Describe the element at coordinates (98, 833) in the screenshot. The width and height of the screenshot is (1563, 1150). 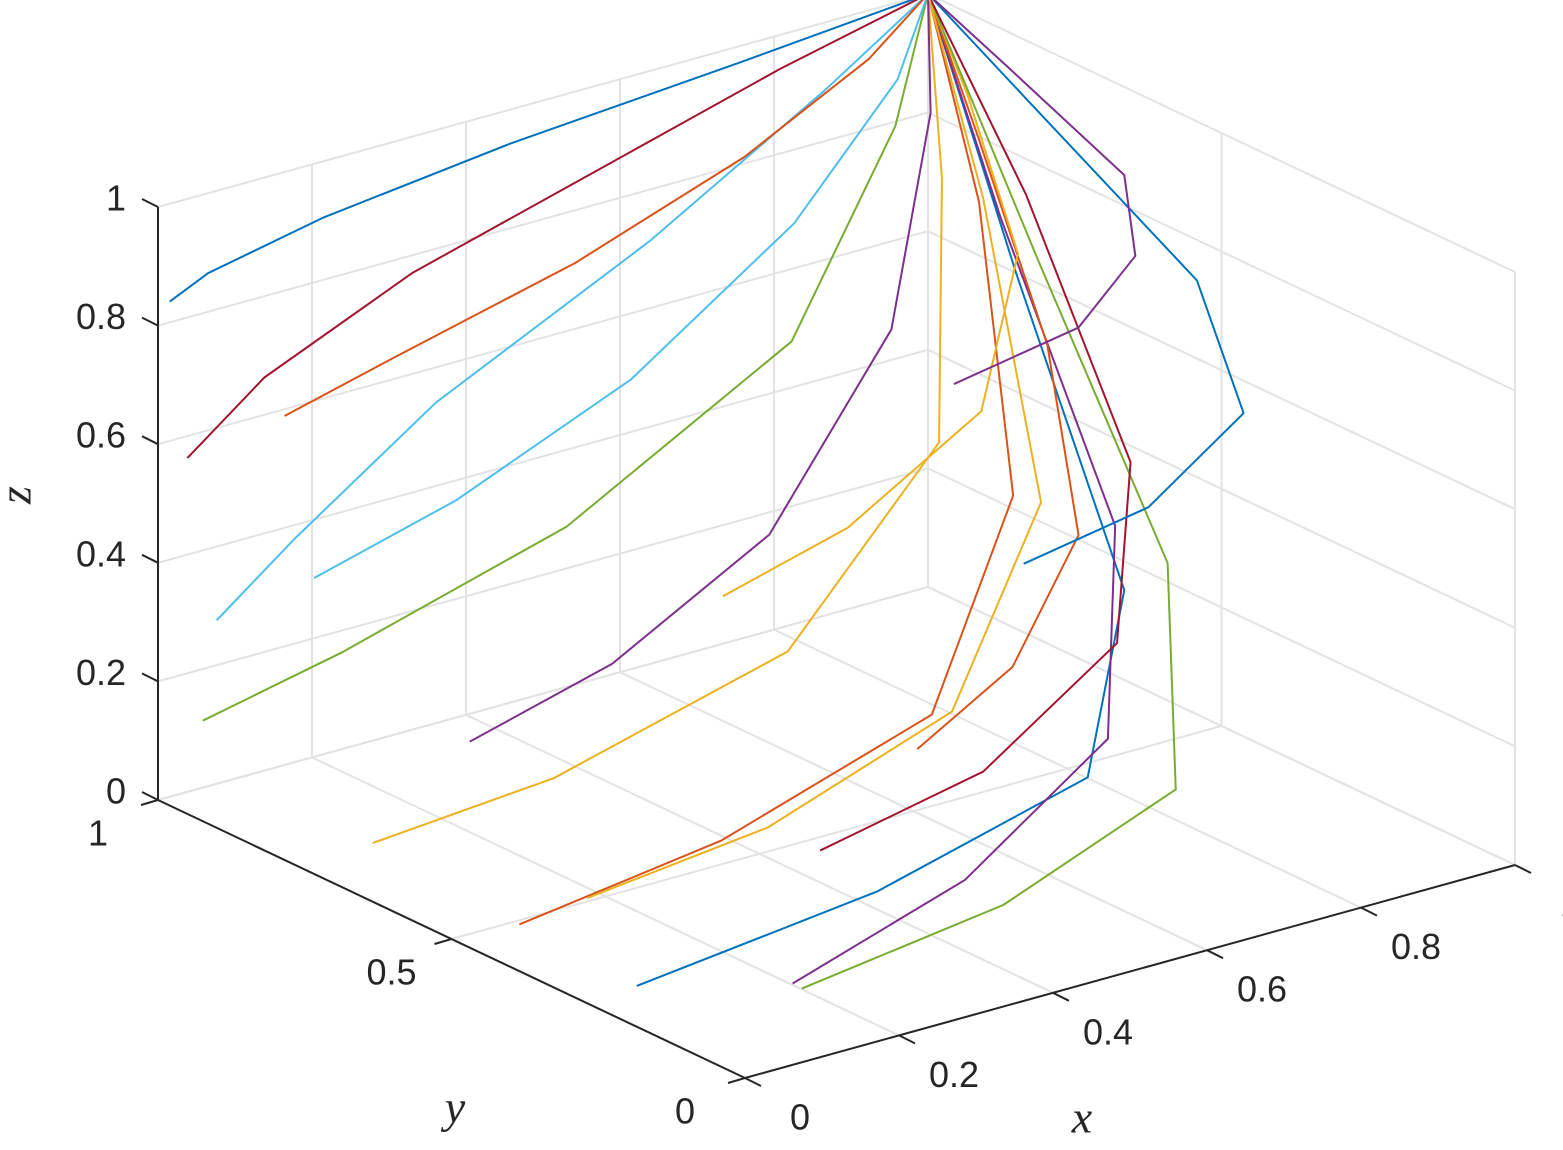
I see `y-tick-label: 1` at that location.